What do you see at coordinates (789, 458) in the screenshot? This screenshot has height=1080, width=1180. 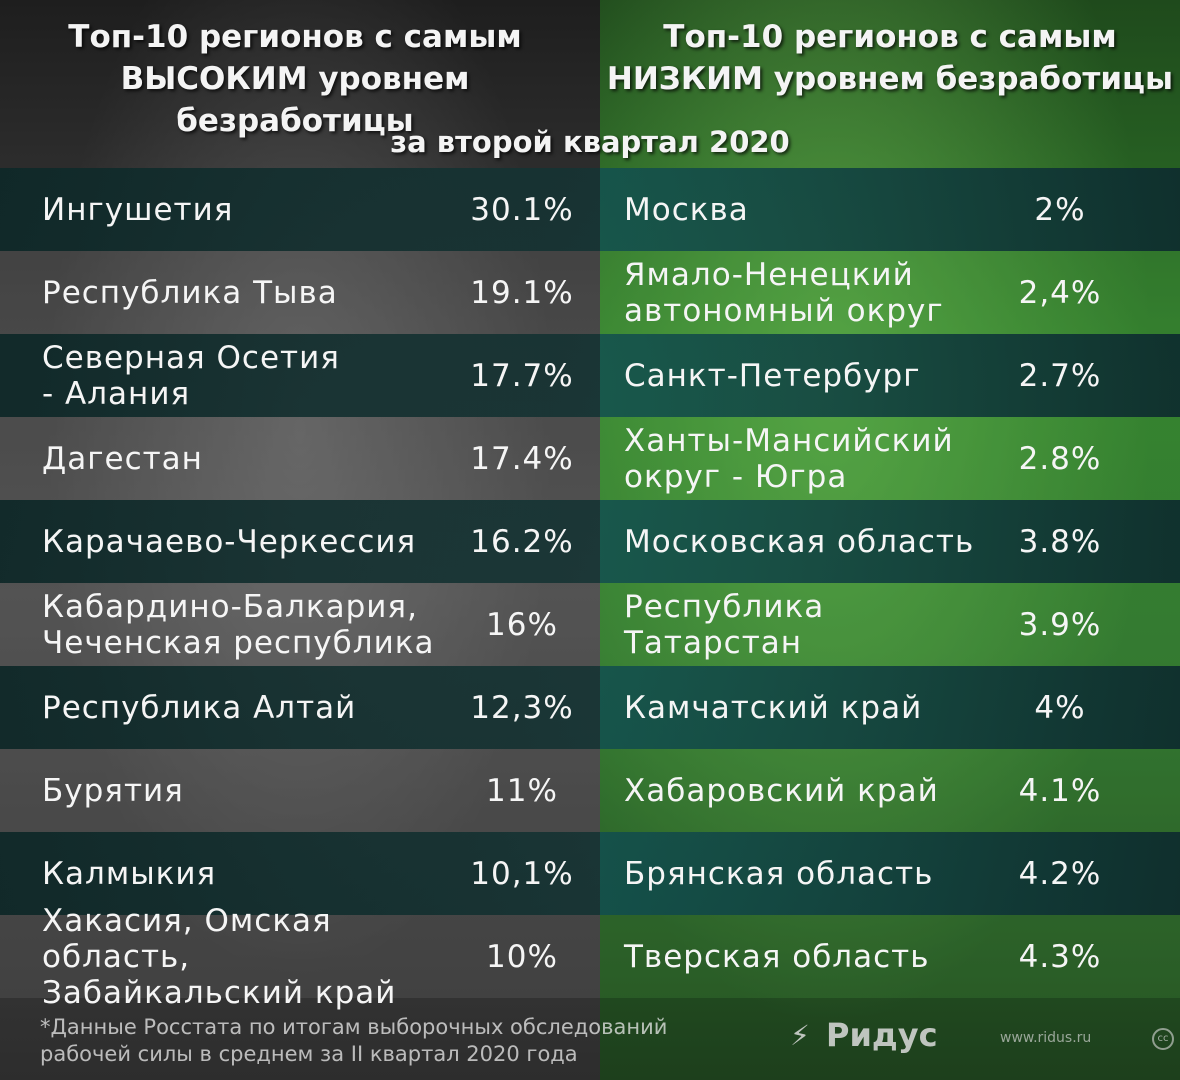 I see `low-region-name: Ханты-Мансийский округ - Югра` at bounding box center [789, 458].